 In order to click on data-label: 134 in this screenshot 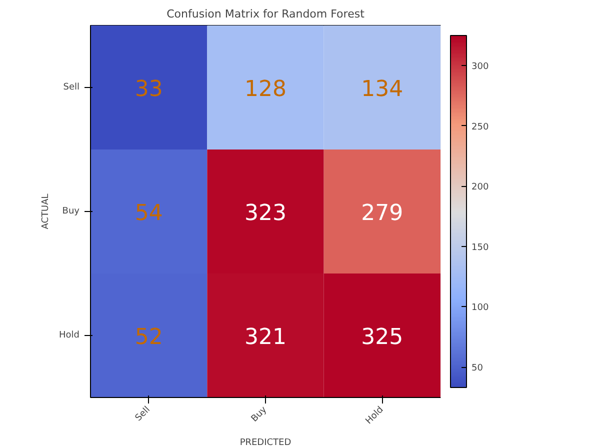, I will do `click(382, 89)`.